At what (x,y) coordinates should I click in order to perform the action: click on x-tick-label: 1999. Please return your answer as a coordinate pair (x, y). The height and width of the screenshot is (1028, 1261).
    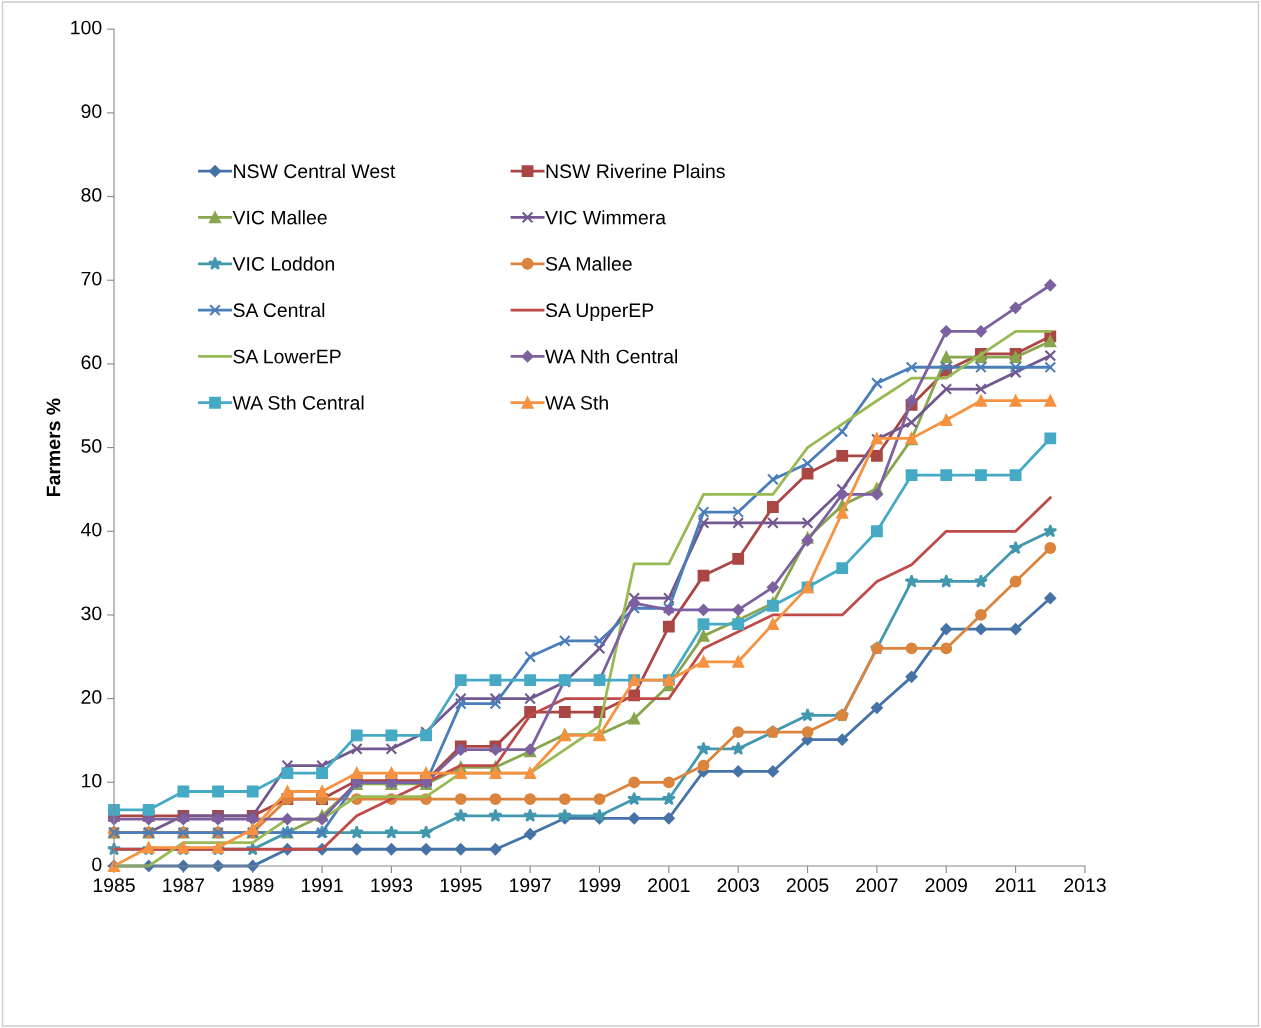
    Looking at the image, I should click on (600, 885).